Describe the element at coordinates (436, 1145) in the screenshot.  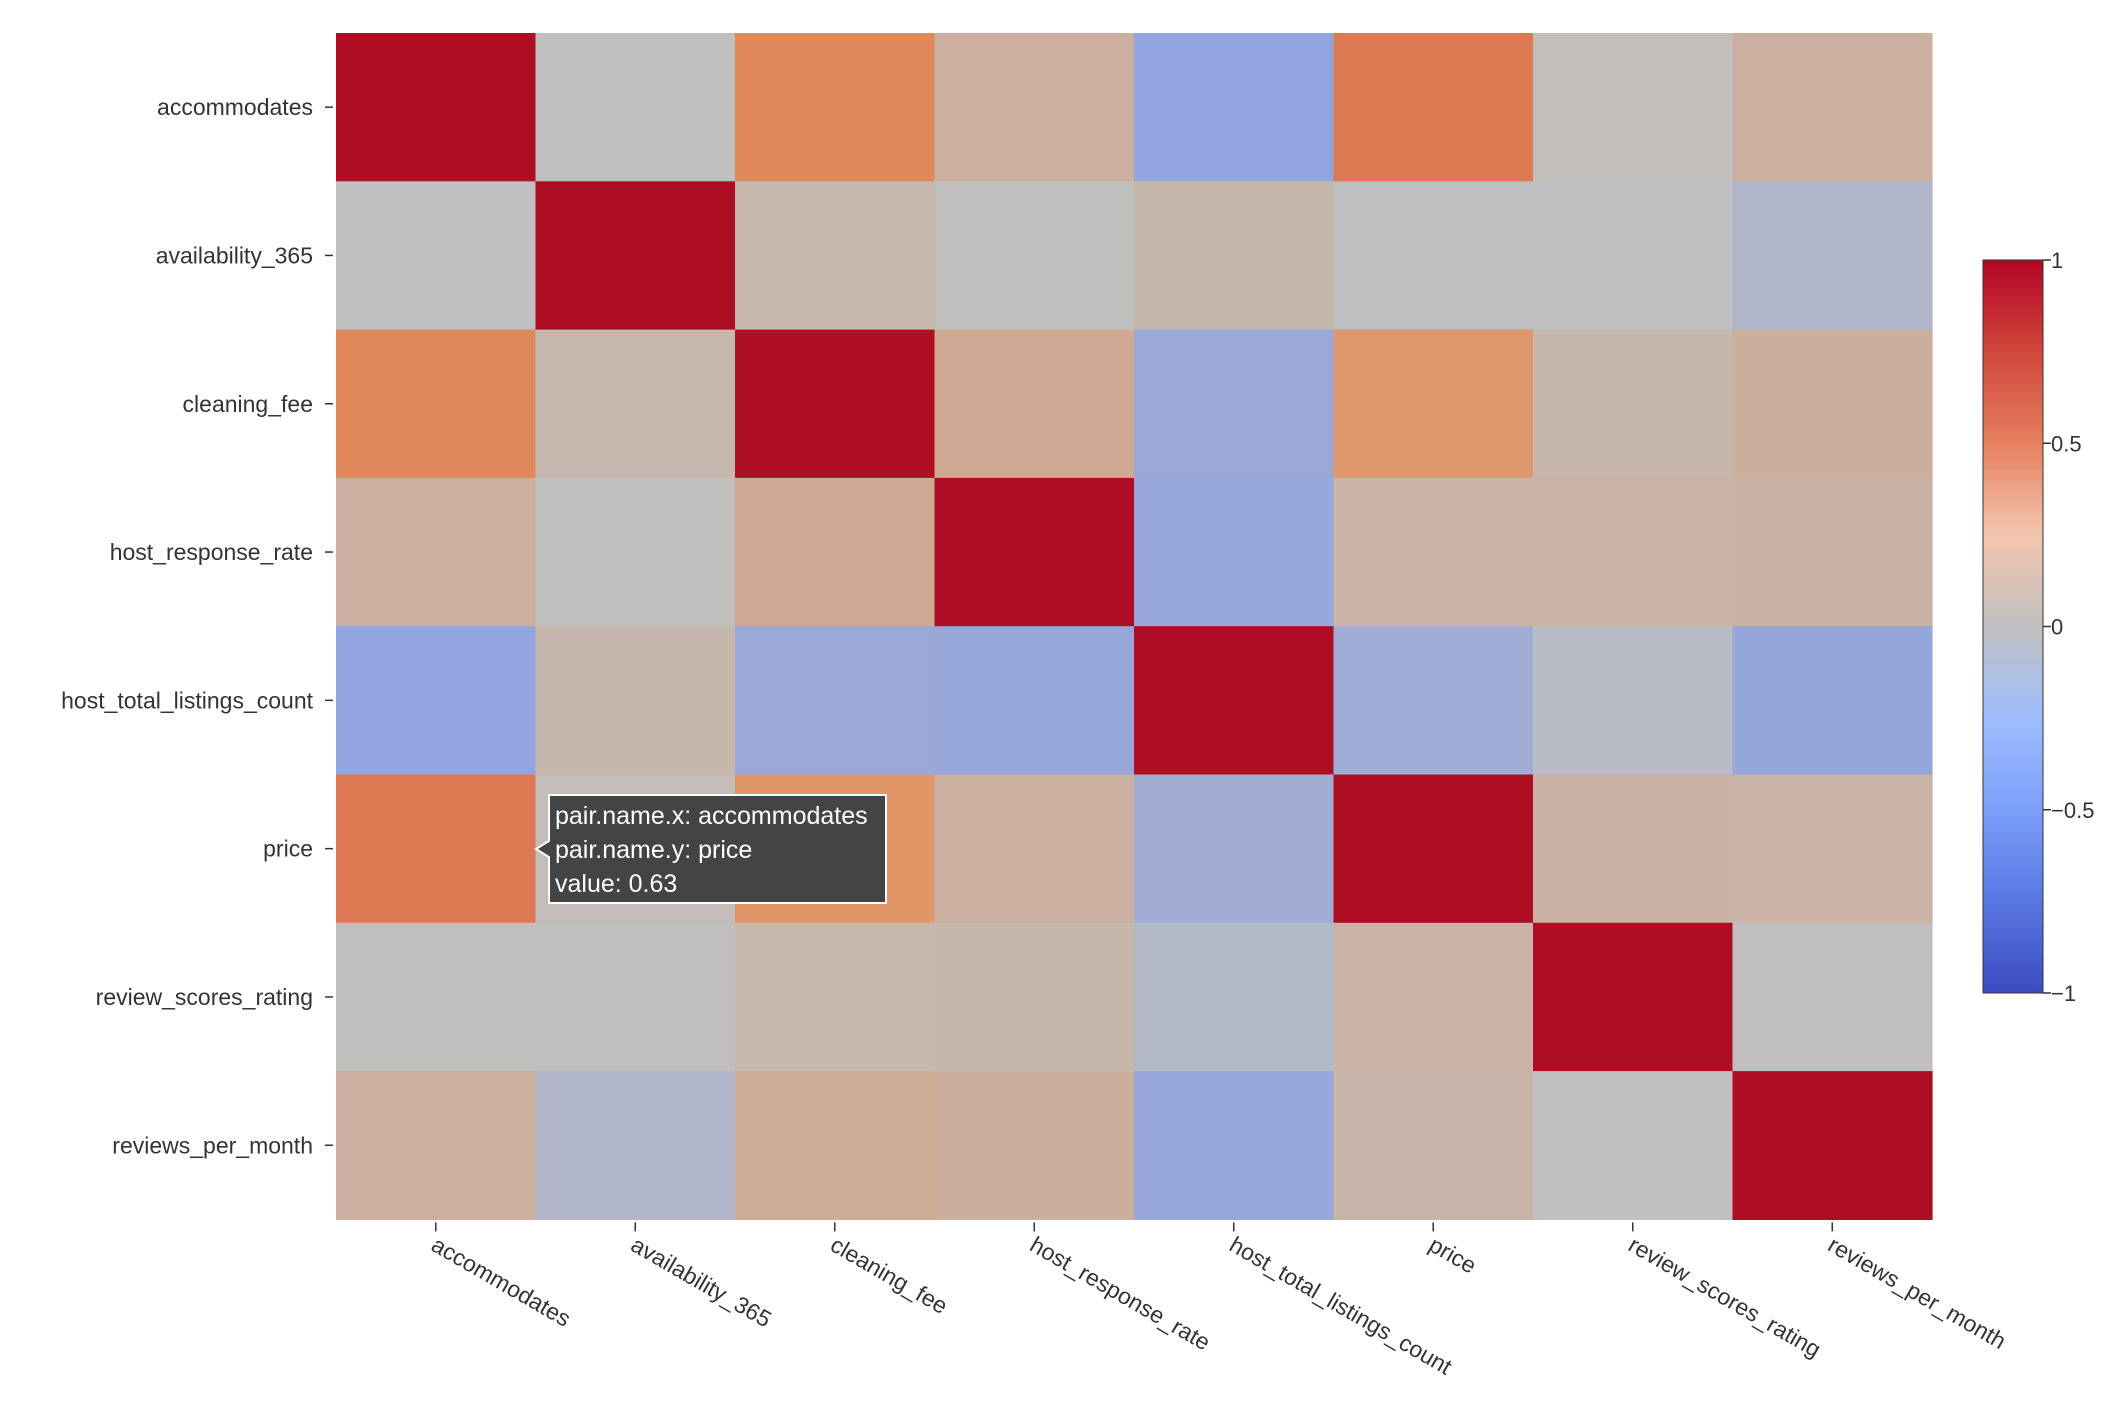
I see `heatmap-cell-reviews_per_month-accommodates` at that location.